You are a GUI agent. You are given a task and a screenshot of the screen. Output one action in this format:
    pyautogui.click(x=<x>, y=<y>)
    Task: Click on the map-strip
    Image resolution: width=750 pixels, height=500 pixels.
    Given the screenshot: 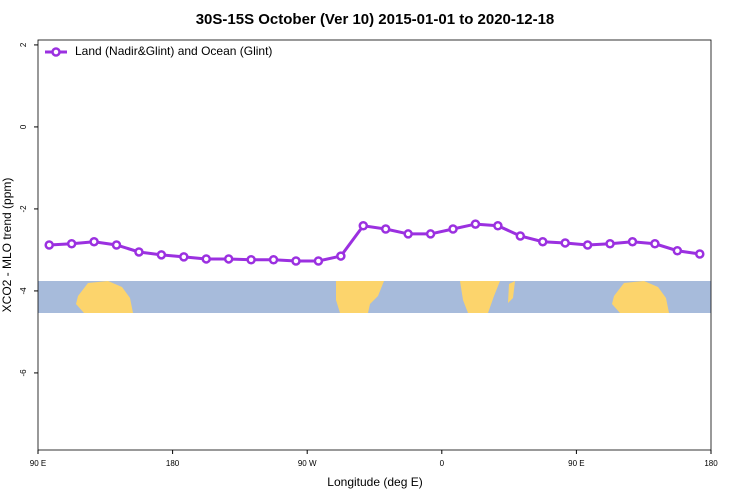 What is the action you would take?
    pyautogui.click(x=374, y=297)
    